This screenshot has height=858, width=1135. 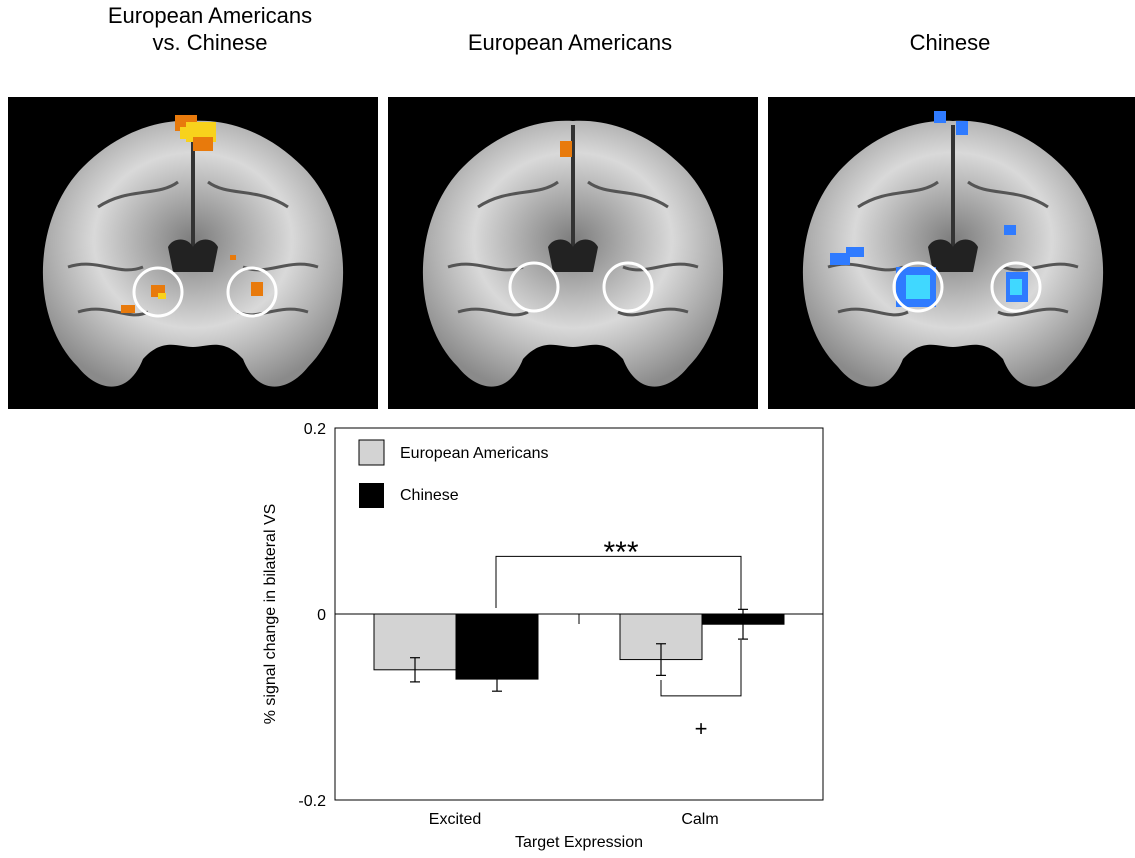 What do you see at coordinates (210, 42) in the screenshot?
I see `panel-title-contrast-line2: vs. Chinese` at bounding box center [210, 42].